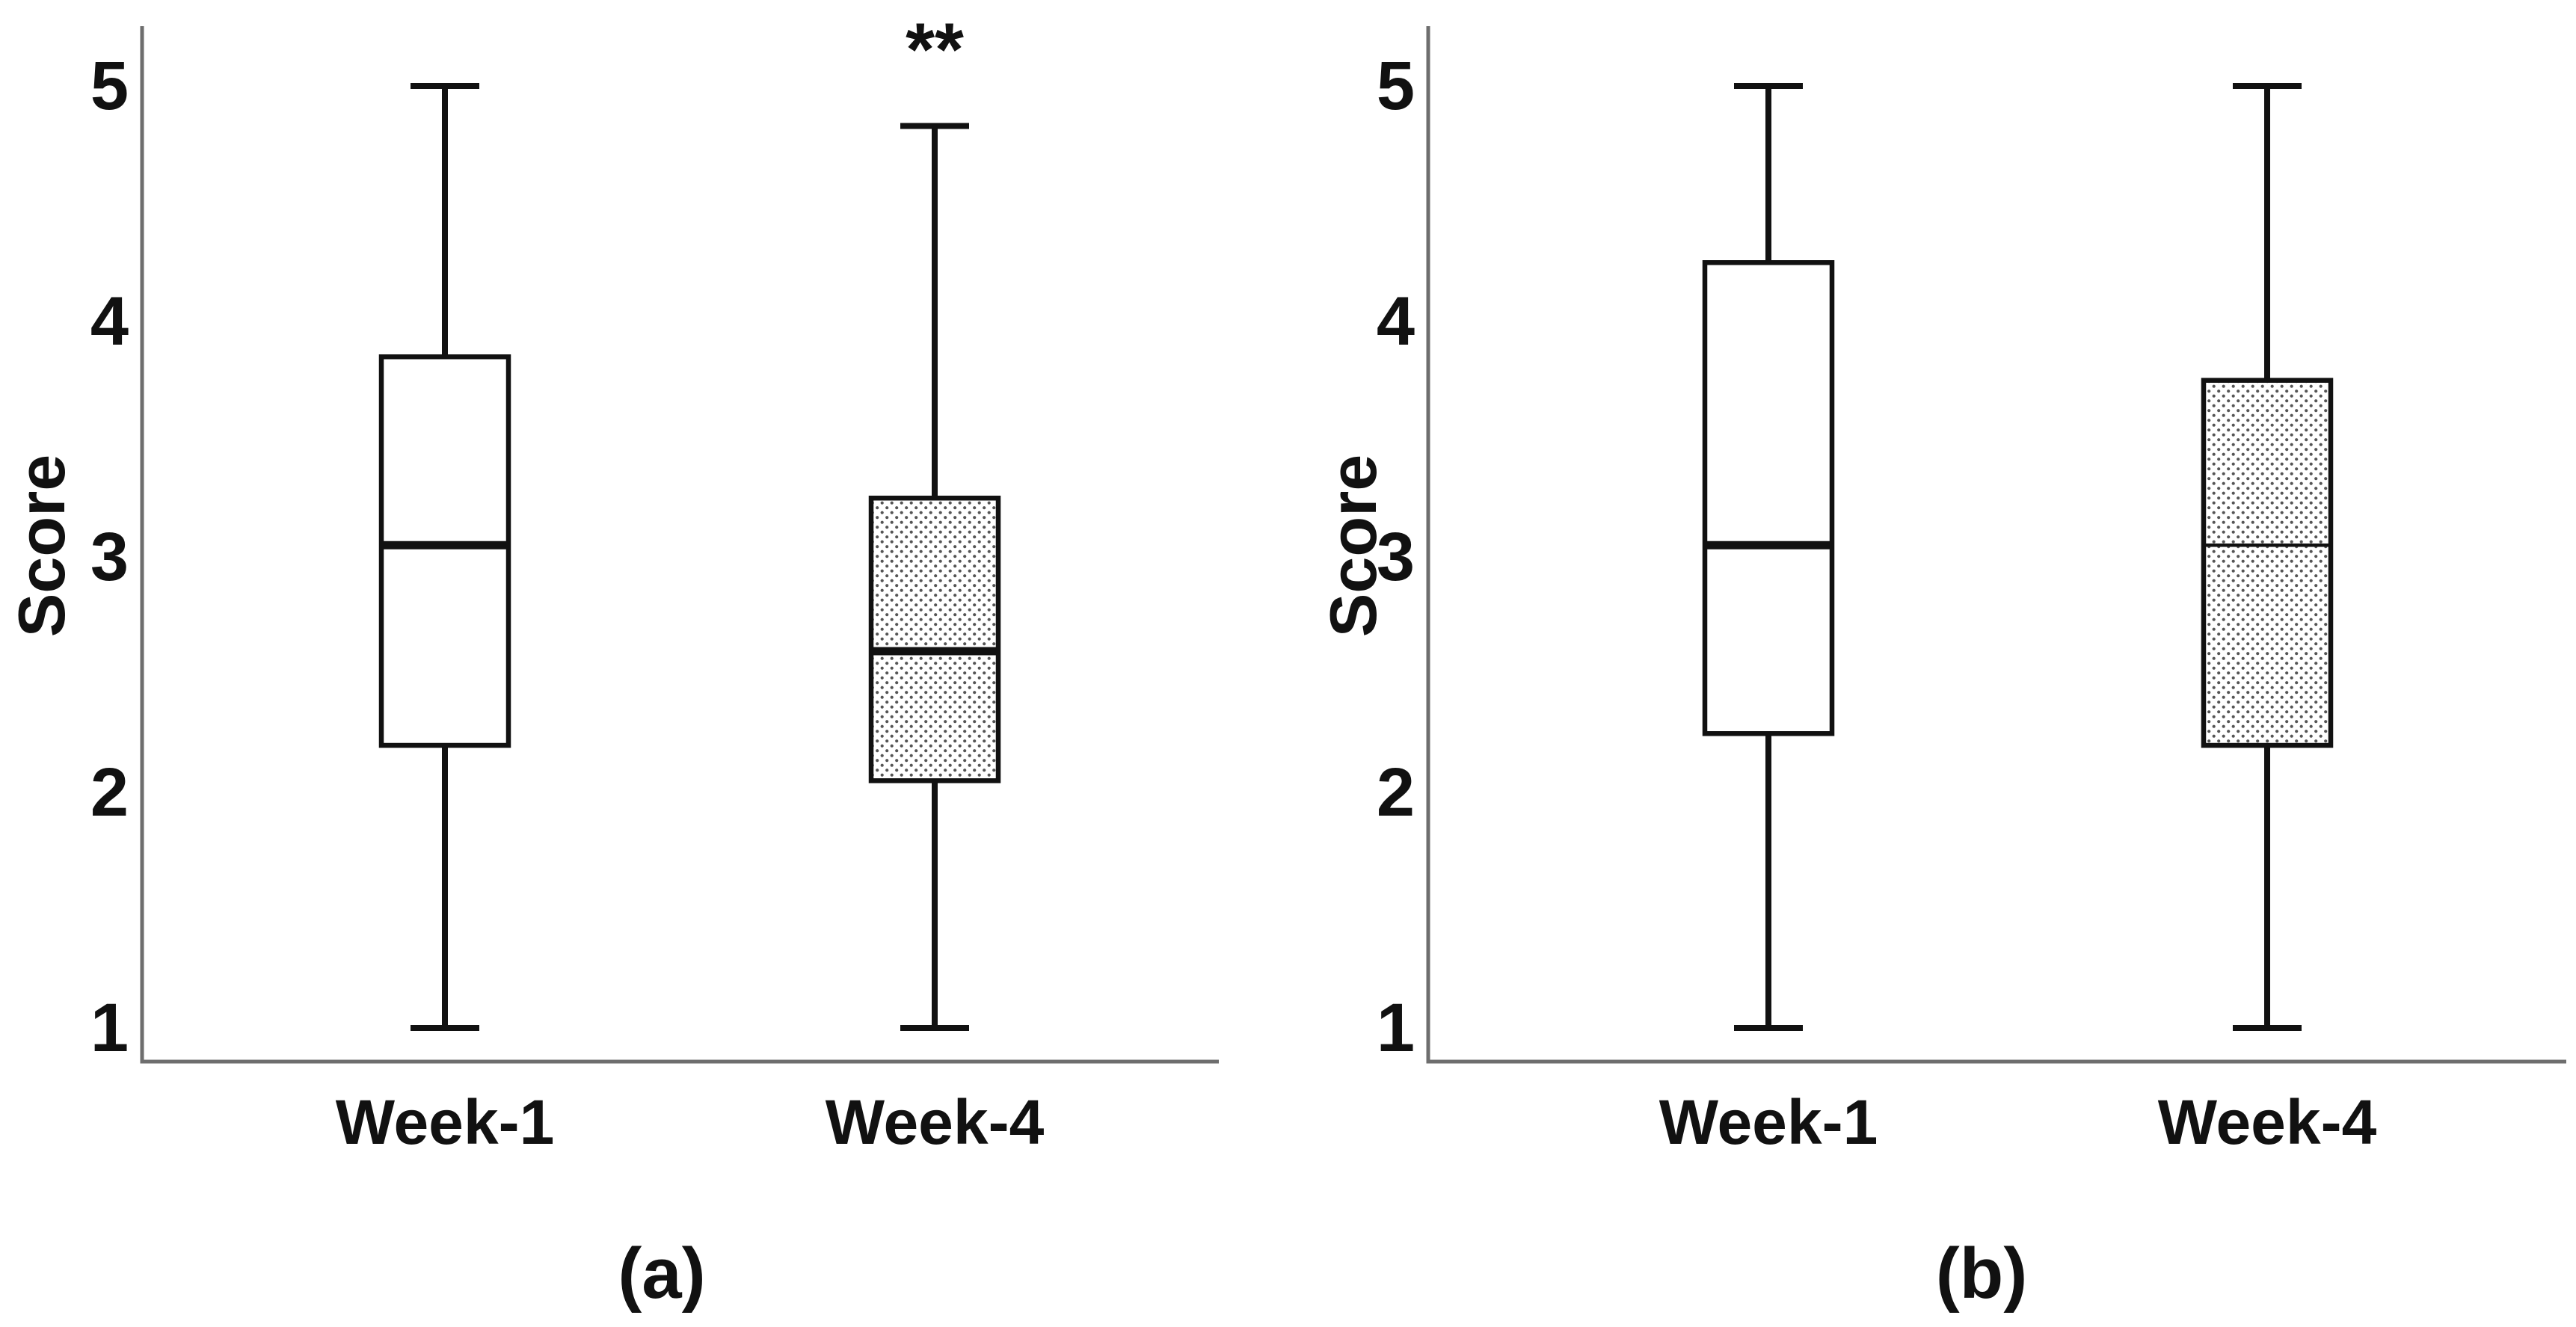 This screenshot has width=2576, height=1327. Describe the element at coordinates (1981, 1274) in the screenshot. I see `panel-caption-b: (b)` at that location.